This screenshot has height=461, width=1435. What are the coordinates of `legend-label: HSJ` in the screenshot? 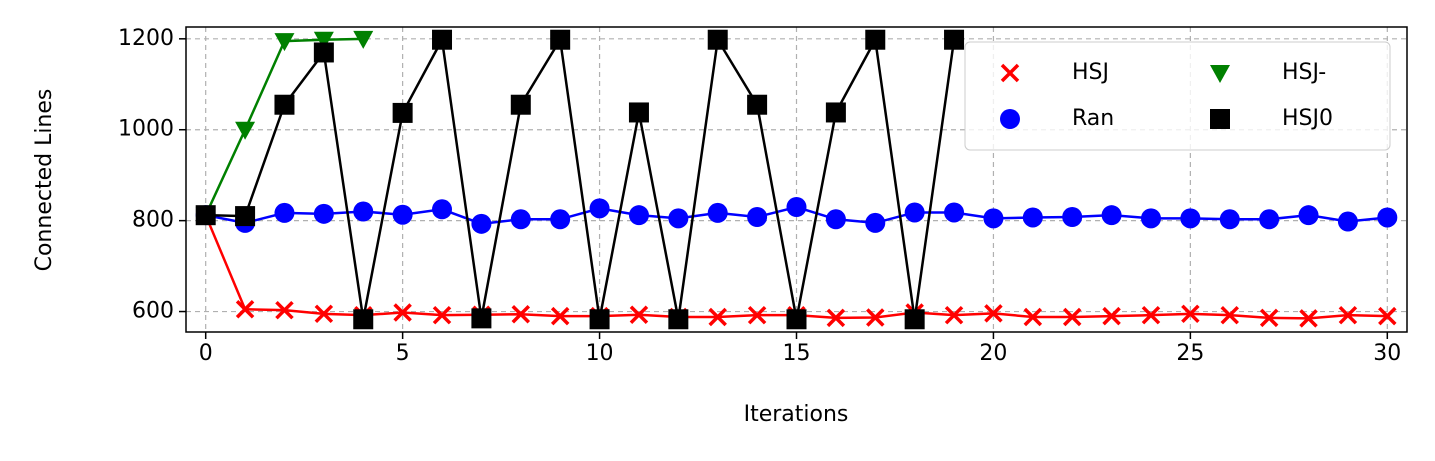 It's located at (1090, 72).